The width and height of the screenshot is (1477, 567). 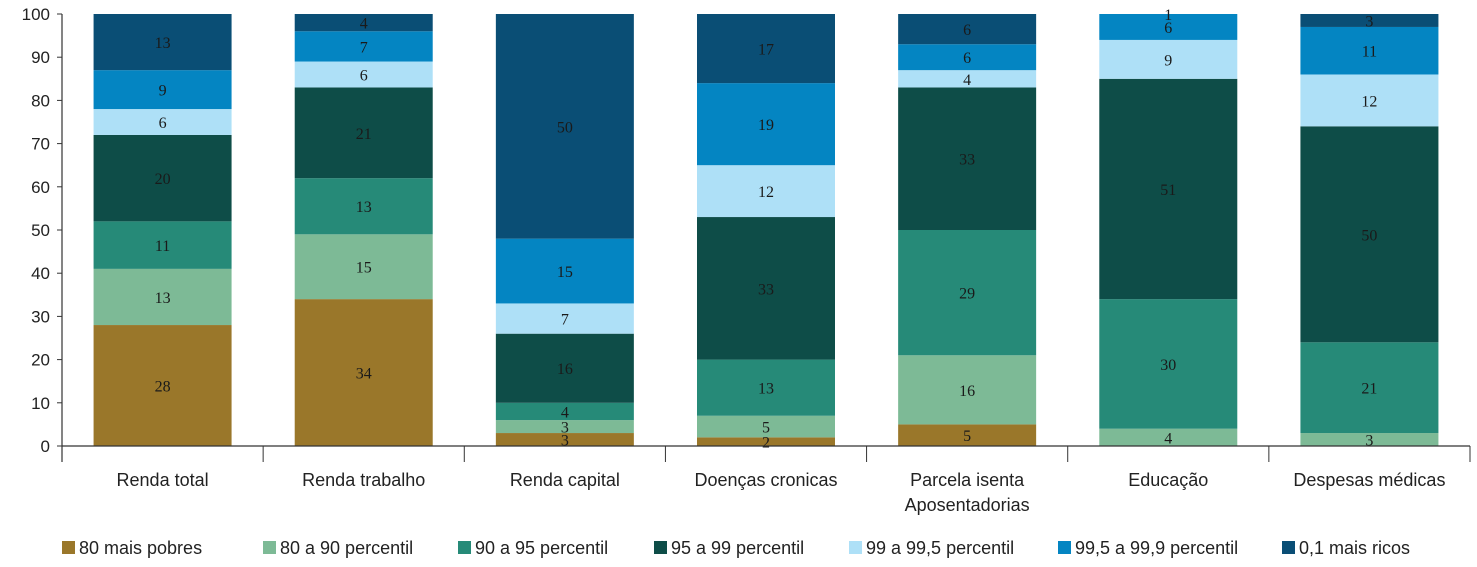 I want to click on bar-renda-capital-80-mais-pobres, so click(x=564, y=439).